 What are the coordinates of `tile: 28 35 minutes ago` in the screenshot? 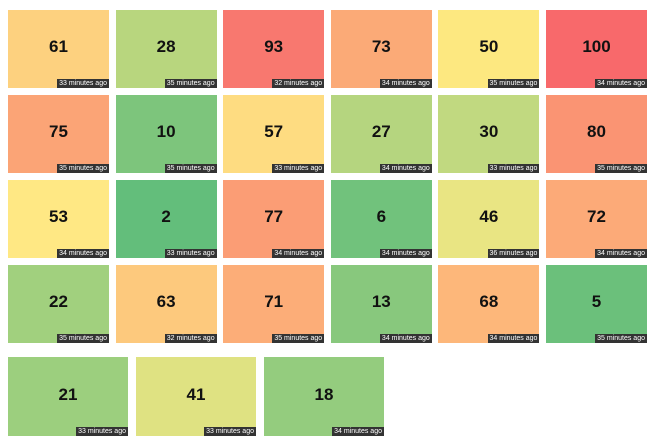 It's located at (166, 49).